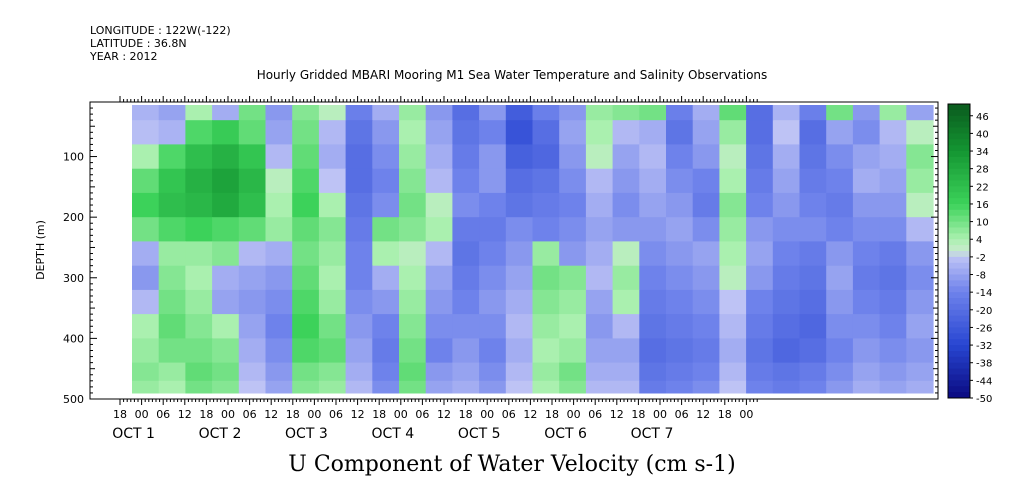 The height and width of the screenshot is (504, 1009). I want to click on colorbar-tick-label: 16, so click(982, 205).